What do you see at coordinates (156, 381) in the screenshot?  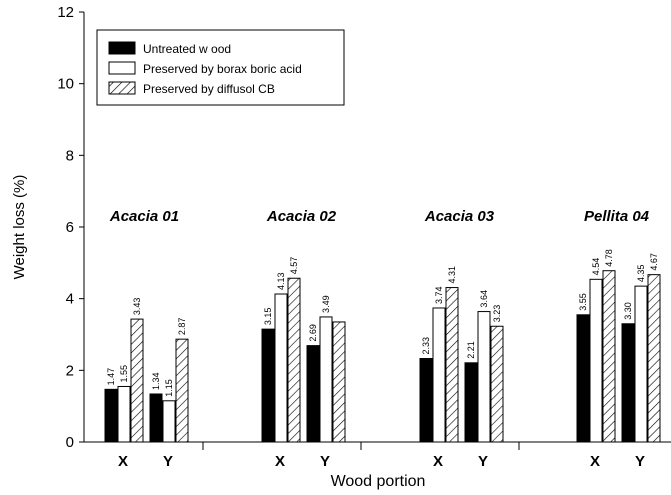 I see `data-label: 1.34` at bounding box center [156, 381].